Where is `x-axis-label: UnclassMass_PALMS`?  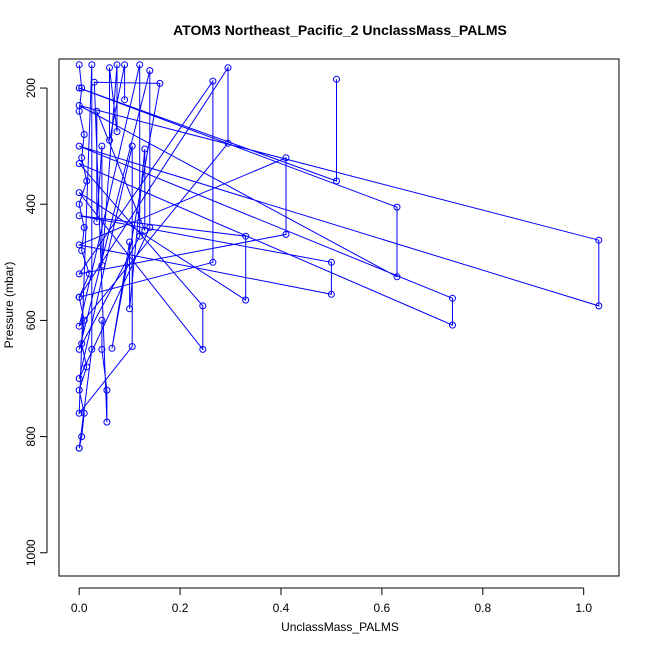
x-axis-label: UnclassMass_PALMS is located at coordinates (340, 627).